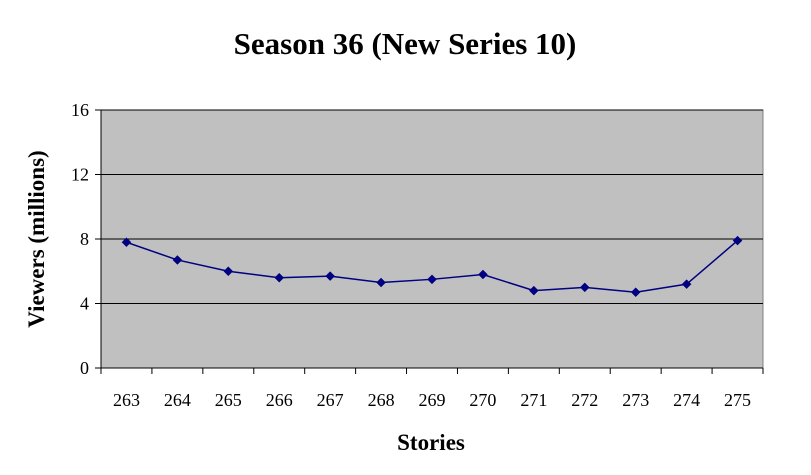 This screenshot has width=811, height=475. I want to click on x-tick-label: 270, so click(482, 400).